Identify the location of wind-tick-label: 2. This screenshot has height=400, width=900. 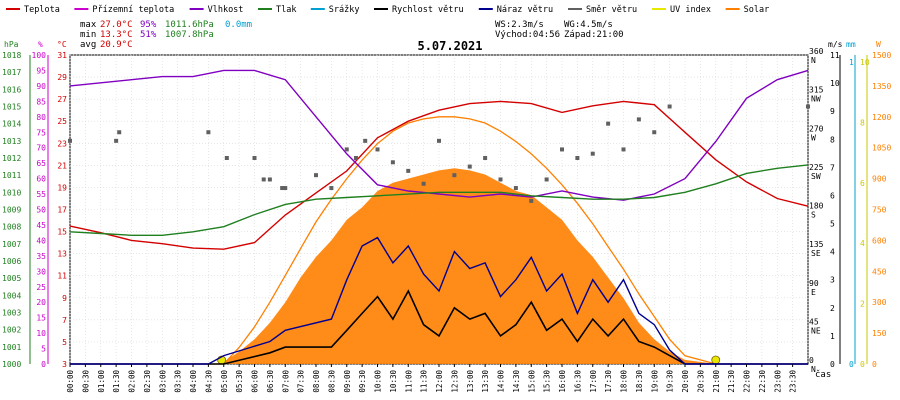
(832, 308).